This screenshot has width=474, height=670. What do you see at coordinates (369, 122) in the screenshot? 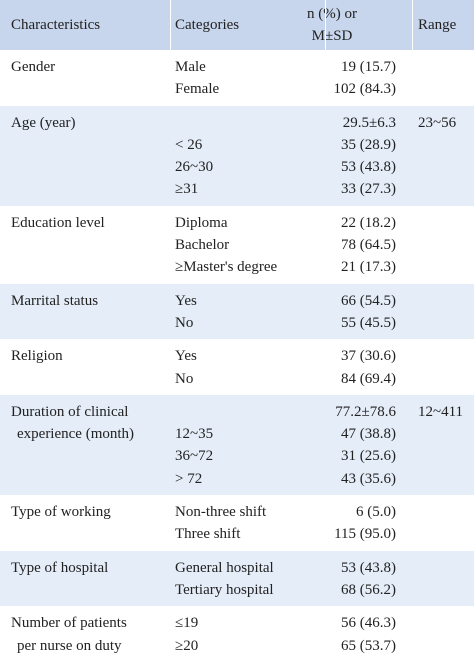
I see `value: 29.5±6.3` at bounding box center [369, 122].